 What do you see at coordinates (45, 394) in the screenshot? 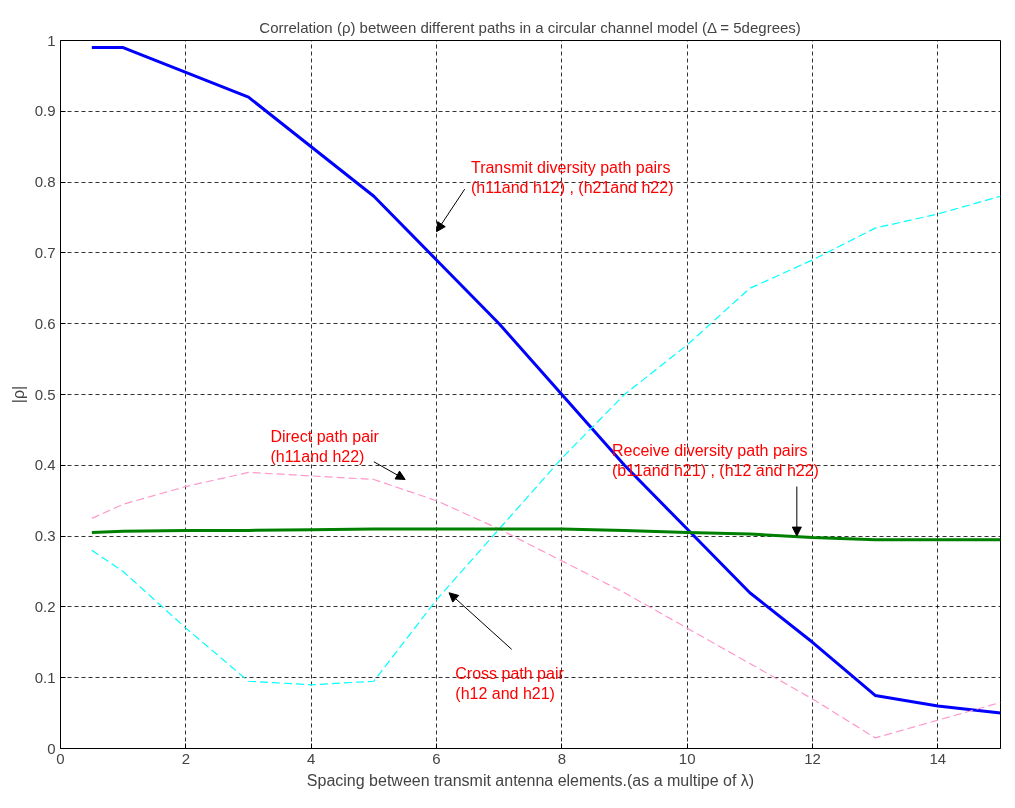
I see `y-tick-label: 0.5` at bounding box center [45, 394].